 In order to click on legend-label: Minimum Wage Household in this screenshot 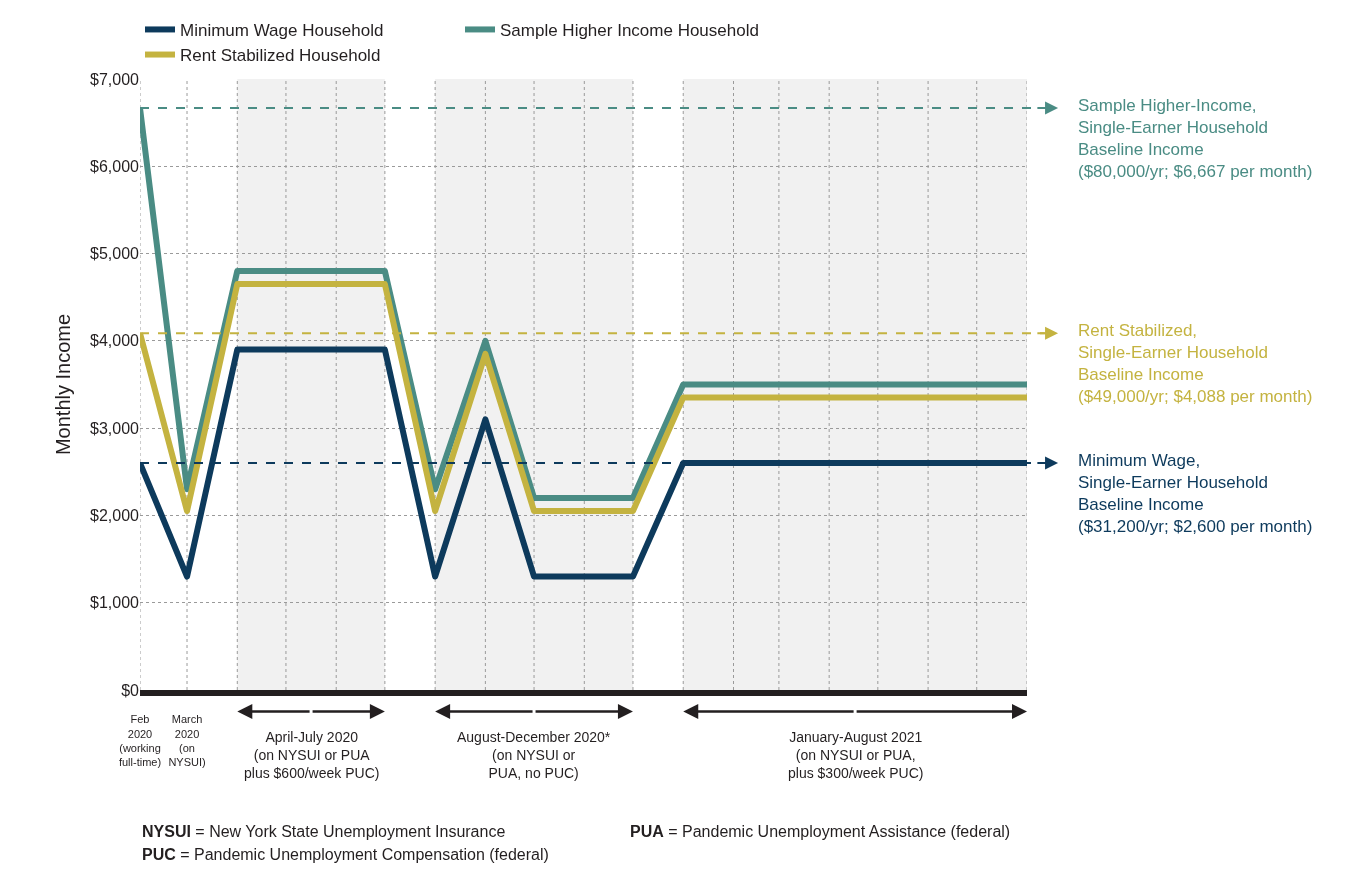, I will do `click(282, 31)`.